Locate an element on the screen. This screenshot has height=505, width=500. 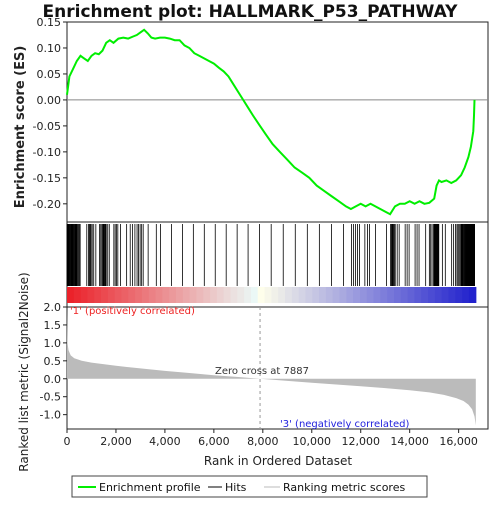
metric-y-tick-label: 2.0 is located at coordinates (53, 307).